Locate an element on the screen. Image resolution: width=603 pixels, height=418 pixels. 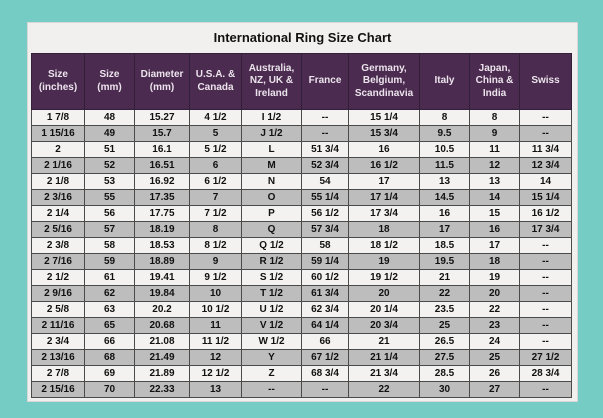
table-cell: 21 1/4 is located at coordinates (384, 357).